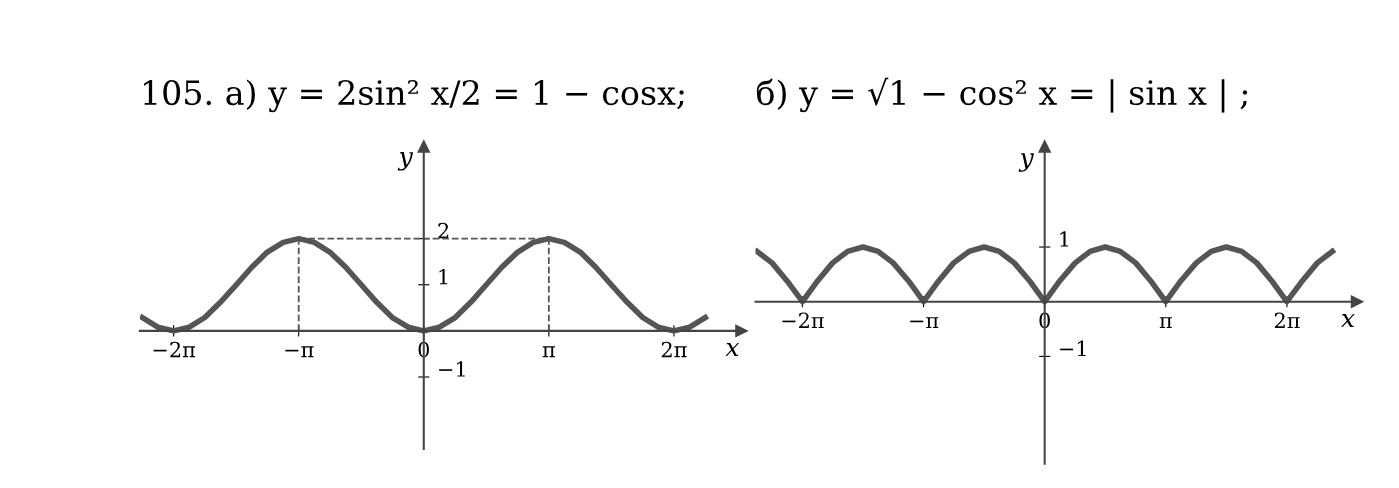 The image size is (1399, 488). What do you see at coordinates (443, 230) in the screenshot?
I see `y-tick-label: 2` at bounding box center [443, 230].